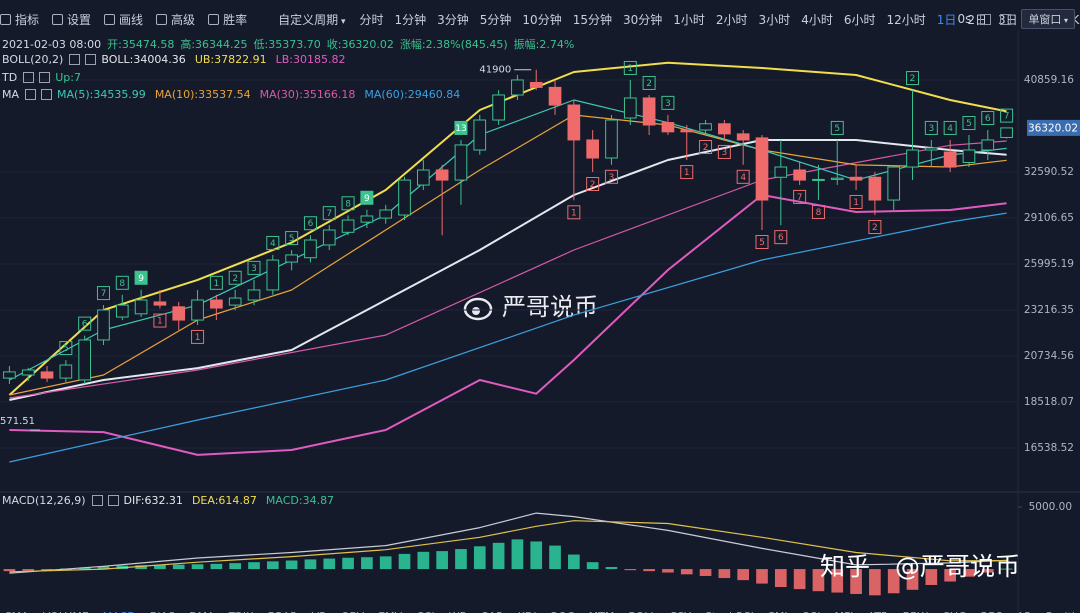 The image size is (1080, 613). Describe the element at coordinates (1025, 611) in the screenshot. I see `indicator-tab: AR` at that location.